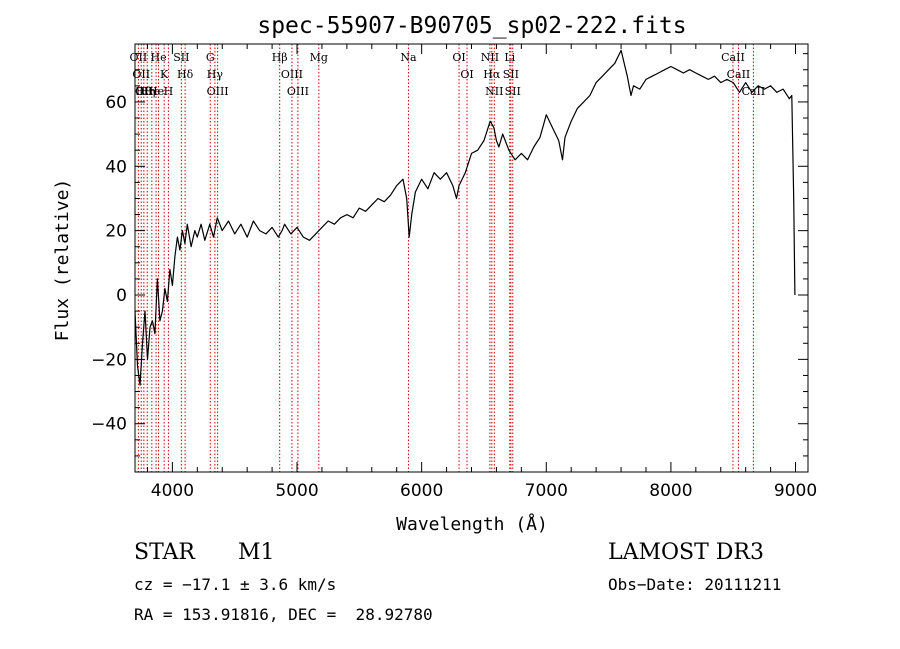 The image size is (900, 649). Describe the element at coordinates (169, 91) in the screenshot. I see `line-label: H` at that location.